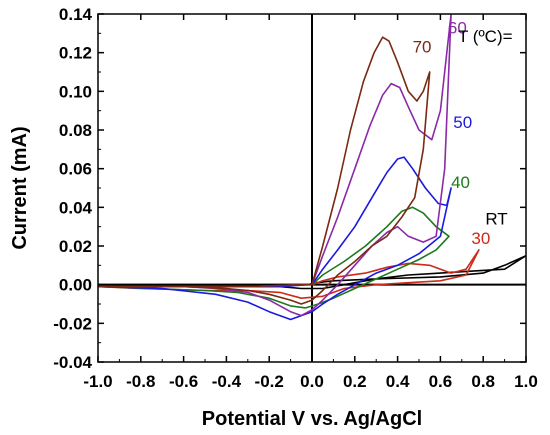 Image resolution: width=550 pixels, height=435 pixels. What do you see at coordinates (355, 381) in the screenshot?
I see `x-tick-label: 0.2` at bounding box center [355, 381].